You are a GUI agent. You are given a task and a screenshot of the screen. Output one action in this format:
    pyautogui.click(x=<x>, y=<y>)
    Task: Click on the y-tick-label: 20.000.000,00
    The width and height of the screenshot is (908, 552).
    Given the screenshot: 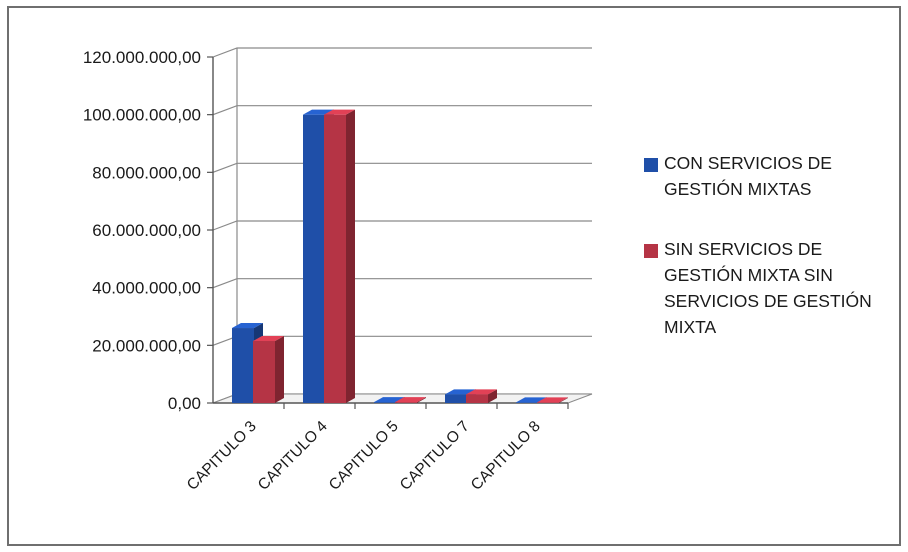 What is the action you would take?
    pyautogui.click(x=146, y=345)
    